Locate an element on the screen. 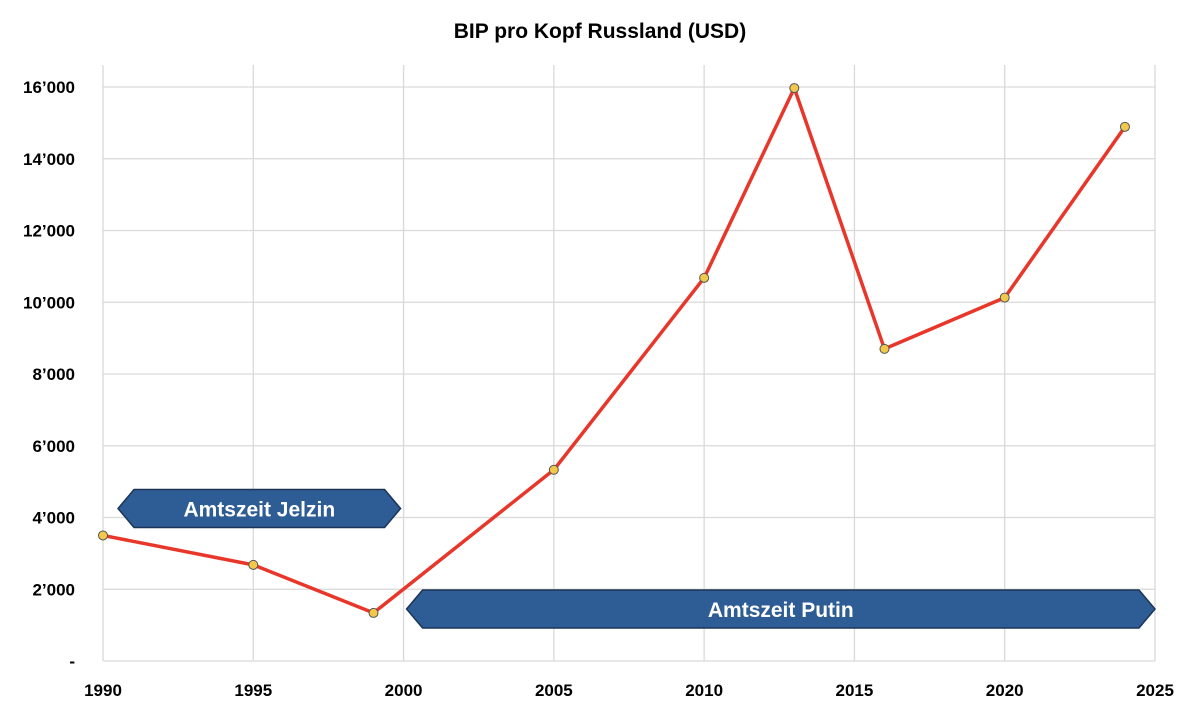 This screenshot has height=717, width=1200. annotation-label-2: Amtszeit Putin is located at coordinates (781, 610).